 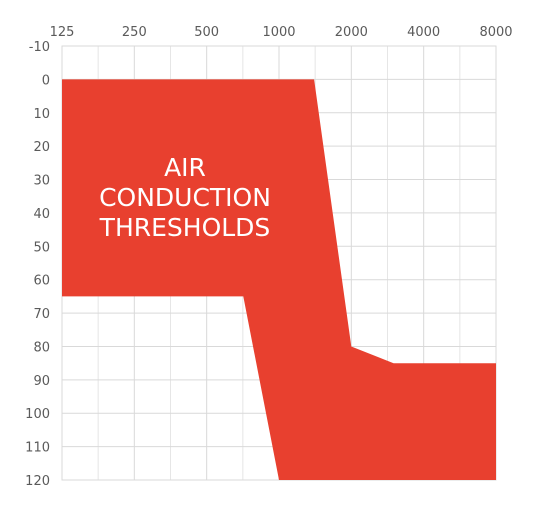 I want to click on y-tick-label: 60, so click(x=41, y=281).